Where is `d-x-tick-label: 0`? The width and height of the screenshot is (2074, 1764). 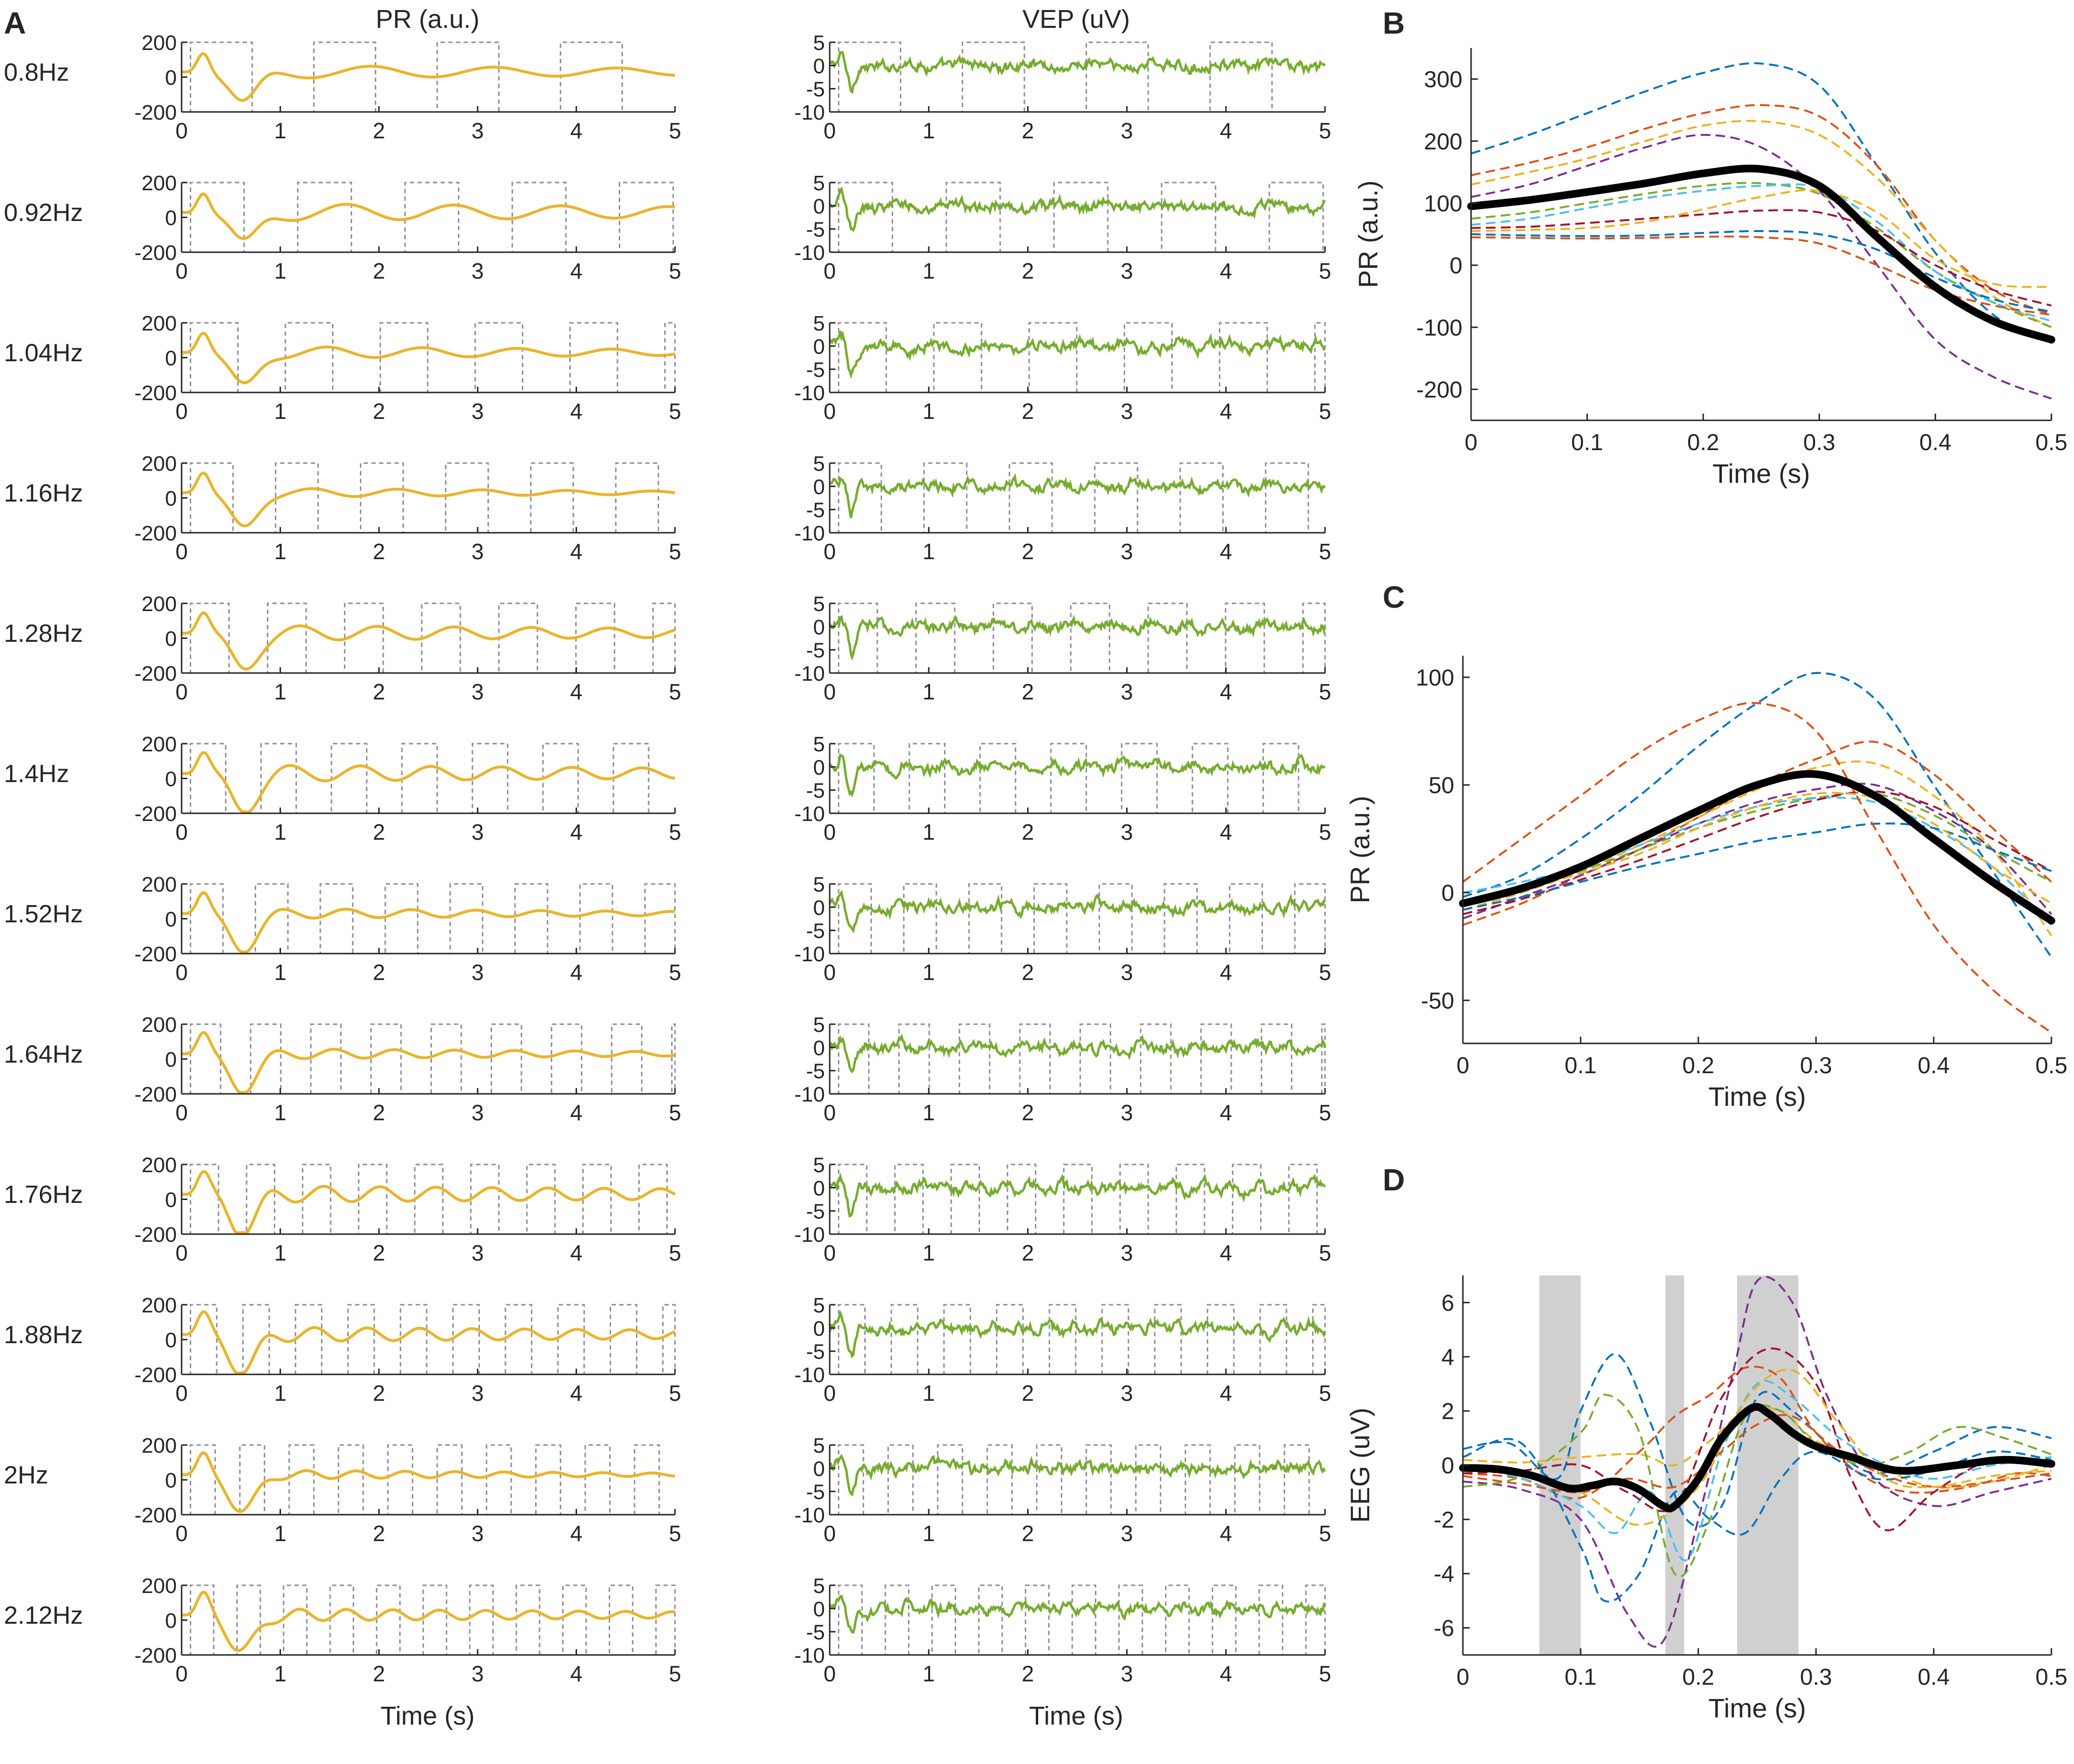
d-x-tick-label: 0 is located at coordinates (1463, 1678).